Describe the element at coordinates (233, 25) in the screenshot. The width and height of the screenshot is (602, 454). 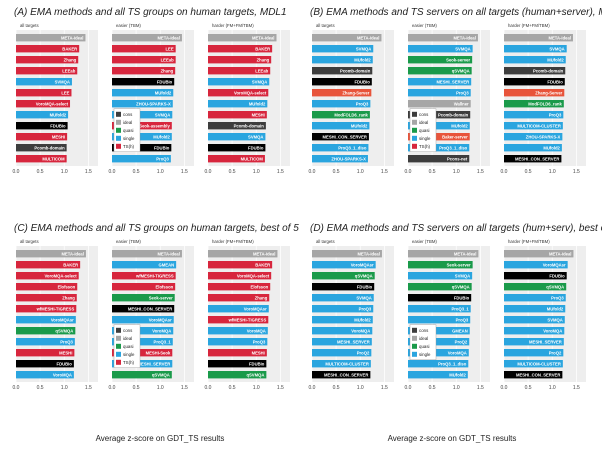
I see `subplot-title: harder (FM+FM/TBM)` at that location.